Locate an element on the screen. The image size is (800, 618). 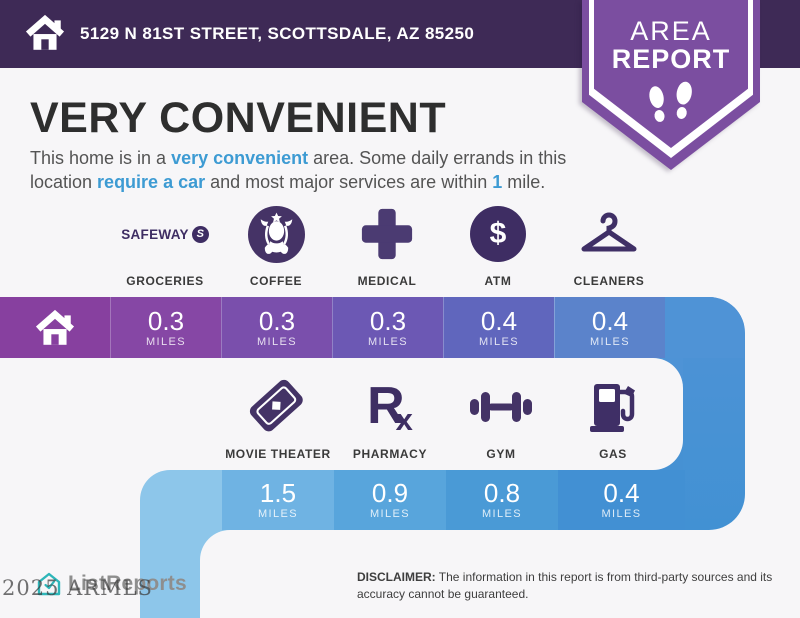
amenity-label: CLEANERS is located at coordinates (609, 281).